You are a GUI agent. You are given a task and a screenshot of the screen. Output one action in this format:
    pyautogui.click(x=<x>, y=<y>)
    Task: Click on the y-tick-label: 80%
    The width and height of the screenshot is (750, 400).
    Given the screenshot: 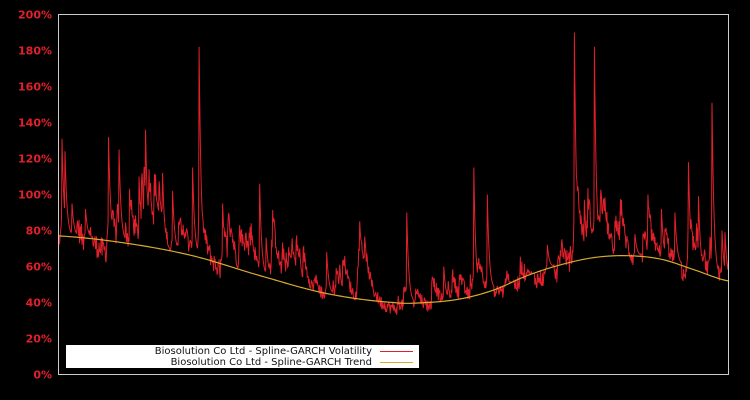 What is the action you would take?
    pyautogui.click(x=39, y=231)
    